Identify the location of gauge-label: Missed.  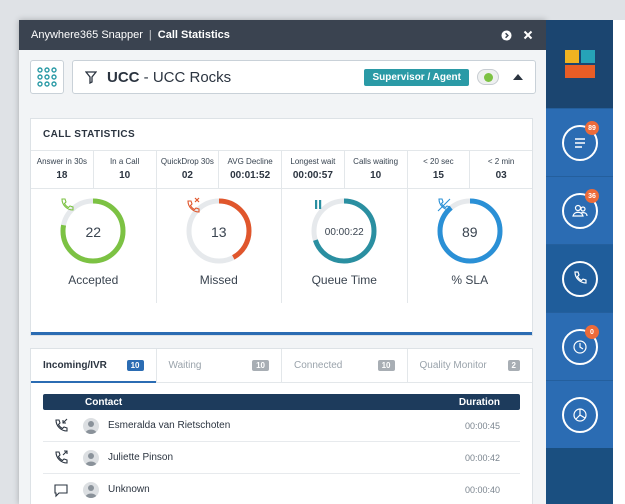
(218, 280).